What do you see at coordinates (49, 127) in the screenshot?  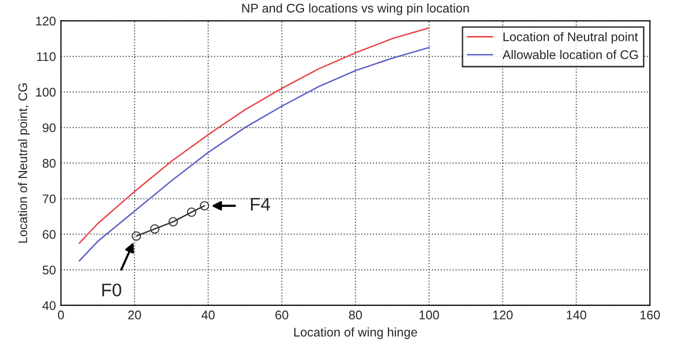 I see `y-tick-label: 90` at bounding box center [49, 127].